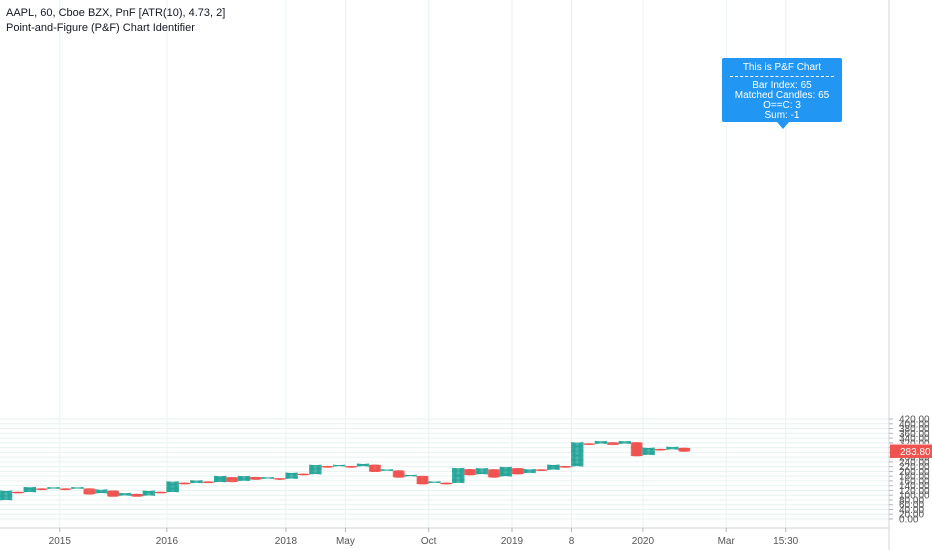  What do you see at coordinates (914, 486) in the screenshot?
I see `y-tick-label: 140.00` at bounding box center [914, 486].